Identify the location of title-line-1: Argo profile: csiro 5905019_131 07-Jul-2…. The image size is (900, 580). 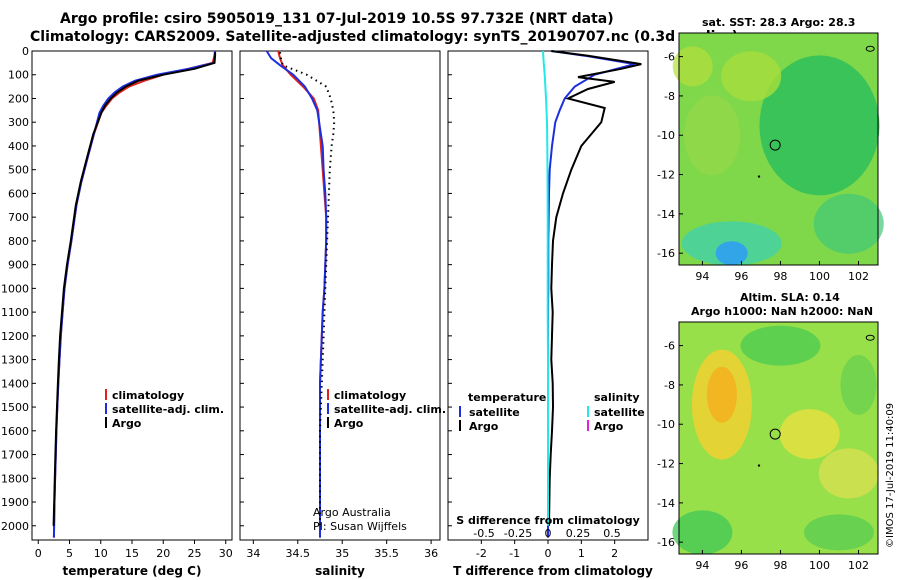
(337, 19).